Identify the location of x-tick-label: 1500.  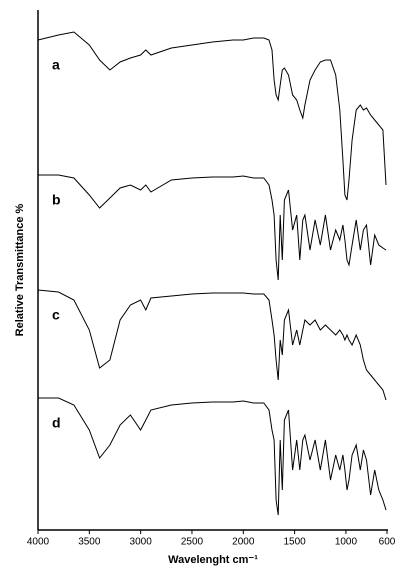
(294, 542).